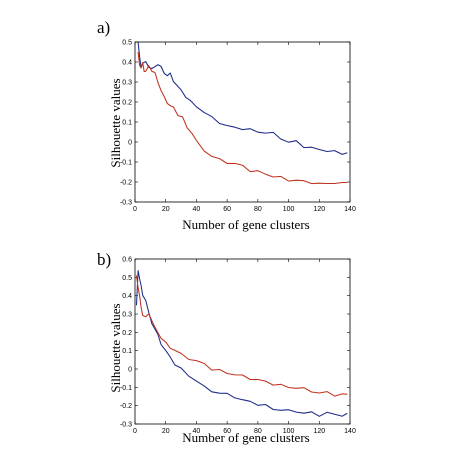  I want to click on panel-label: b), so click(104, 259).